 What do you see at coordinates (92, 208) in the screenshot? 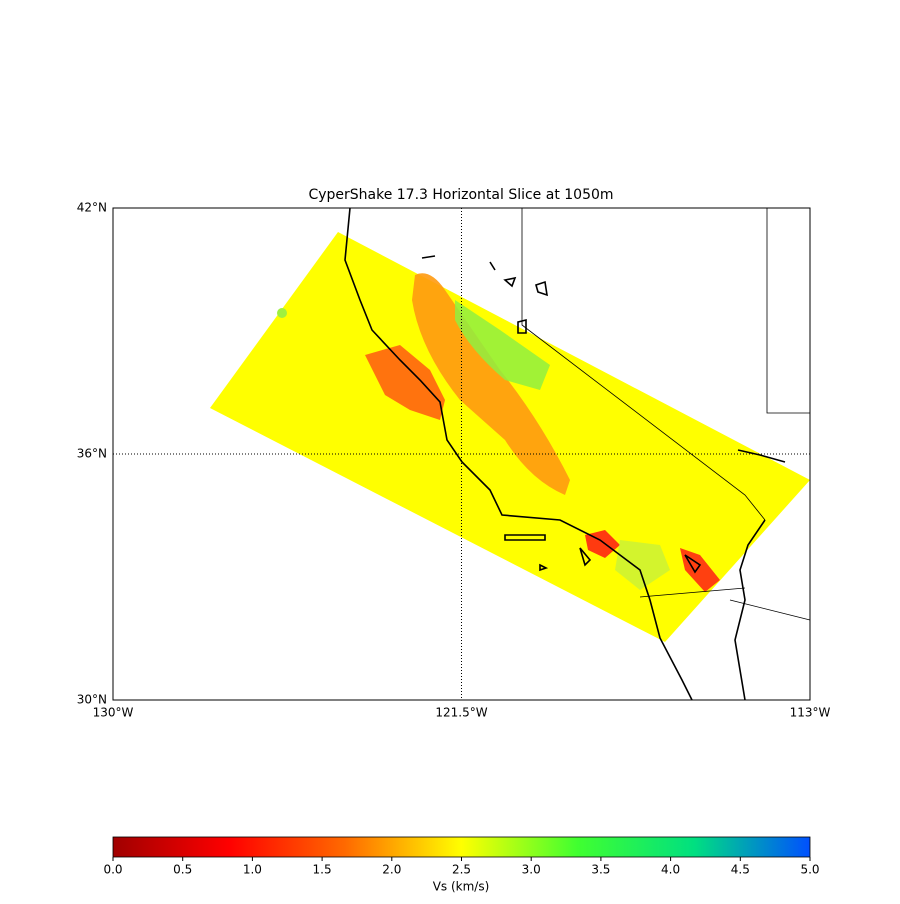
I see `y-tick-label: 42°N` at bounding box center [92, 208].